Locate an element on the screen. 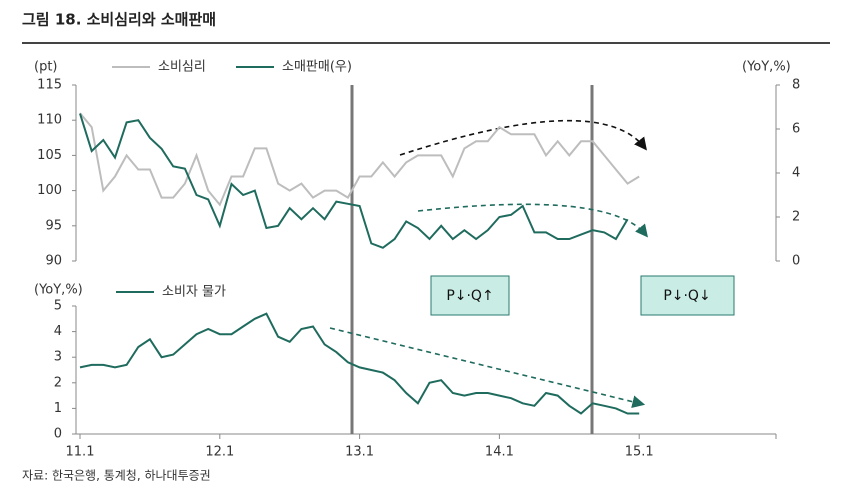 This screenshot has width=847, height=495. y-tick-label: 1 is located at coordinates (58, 408).